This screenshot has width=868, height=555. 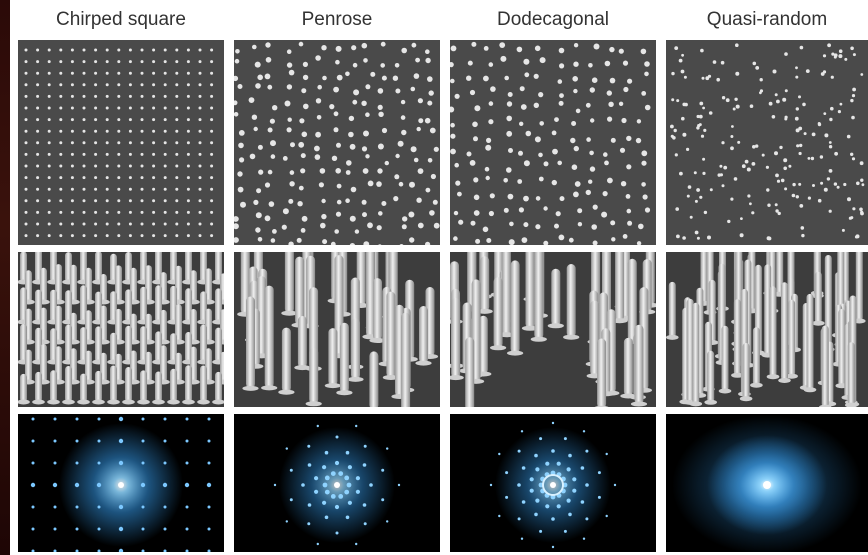 I want to click on column-title-penrose: Penrose, so click(x=337, y=19).